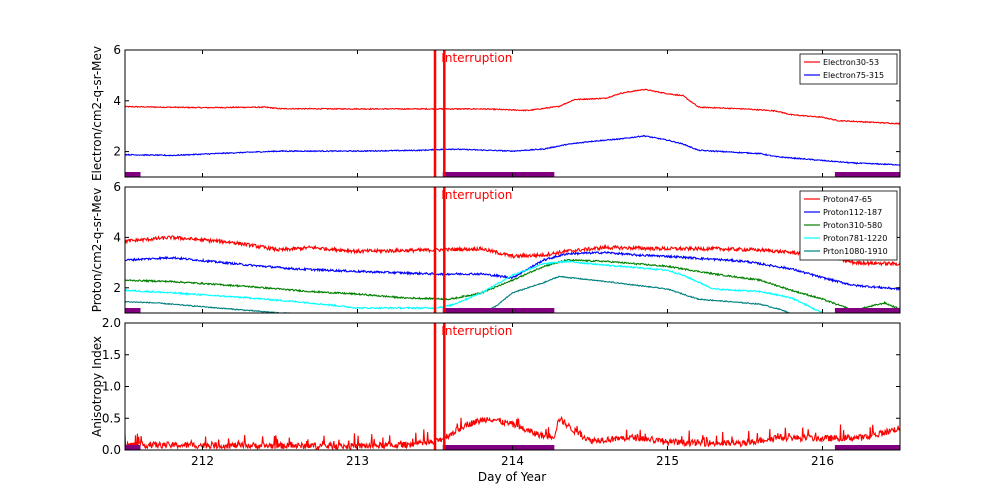 Image resolution: width=1000 pixels, height=500 pixels. Describe the element at coordinates (111, 418) in the screenshot. I see `y-tick-label: 0.5` at that location.